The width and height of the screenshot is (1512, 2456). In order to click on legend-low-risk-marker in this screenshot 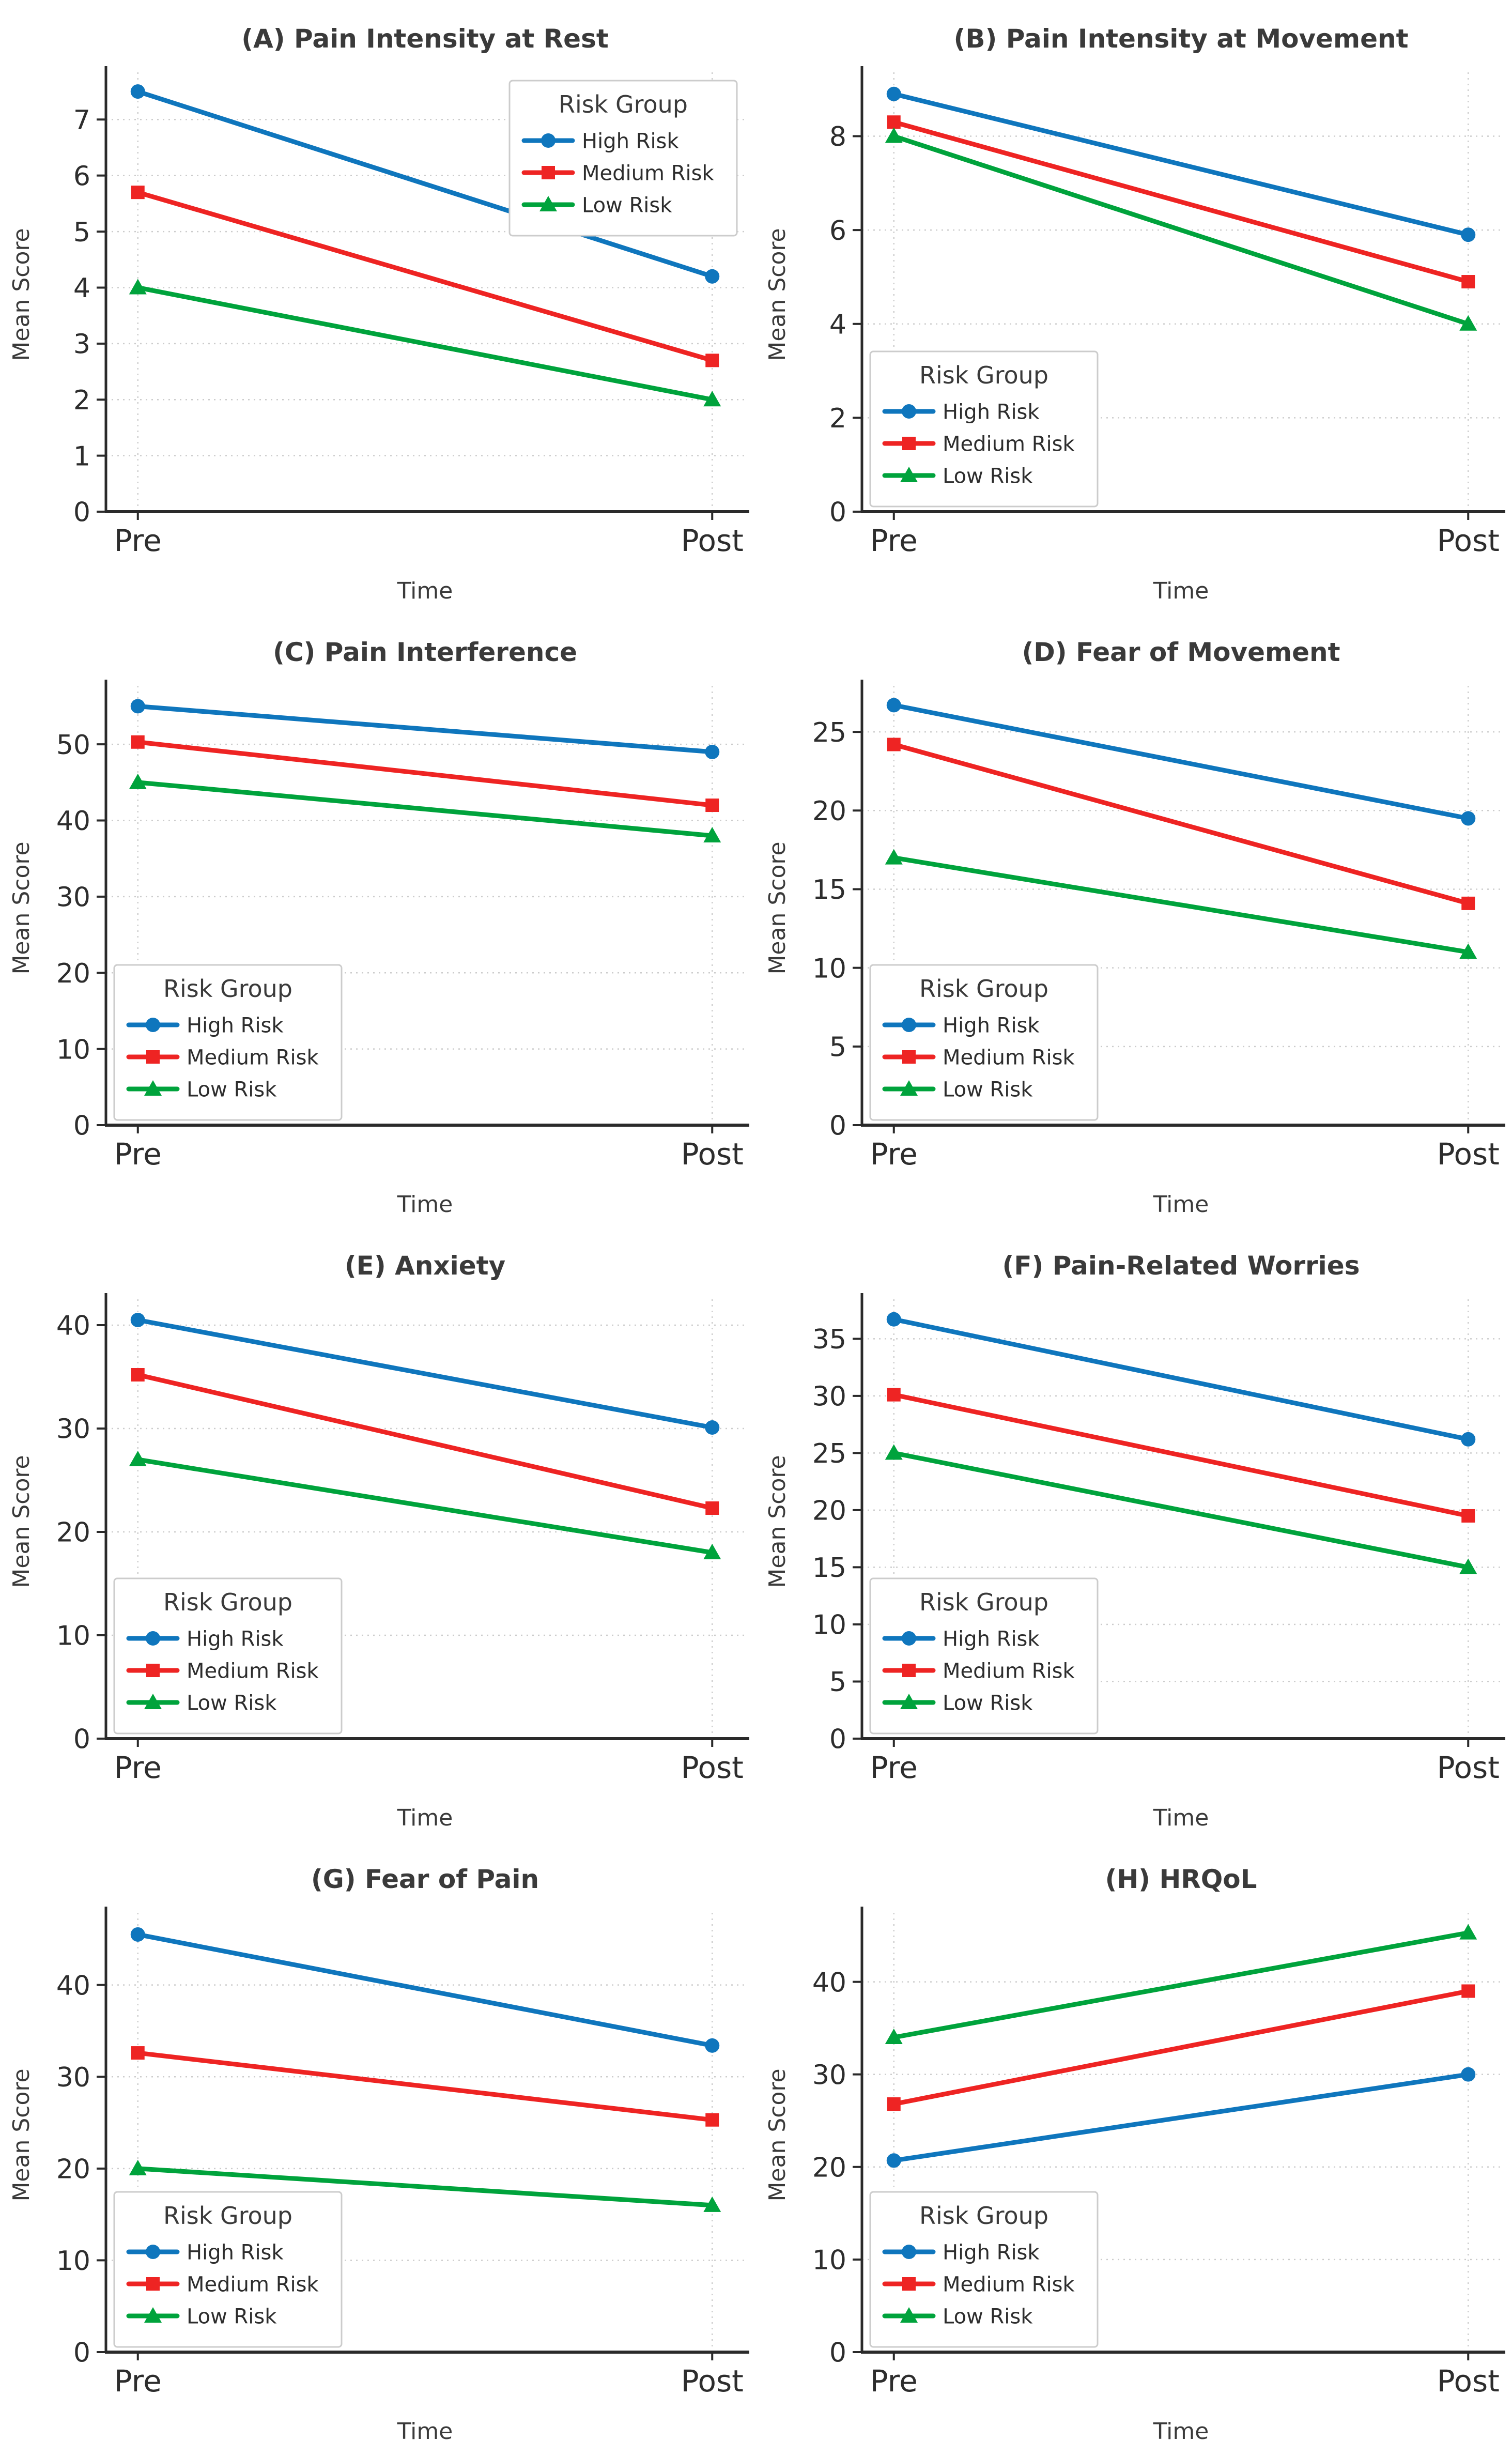, I will do `click(909, 2315)`.